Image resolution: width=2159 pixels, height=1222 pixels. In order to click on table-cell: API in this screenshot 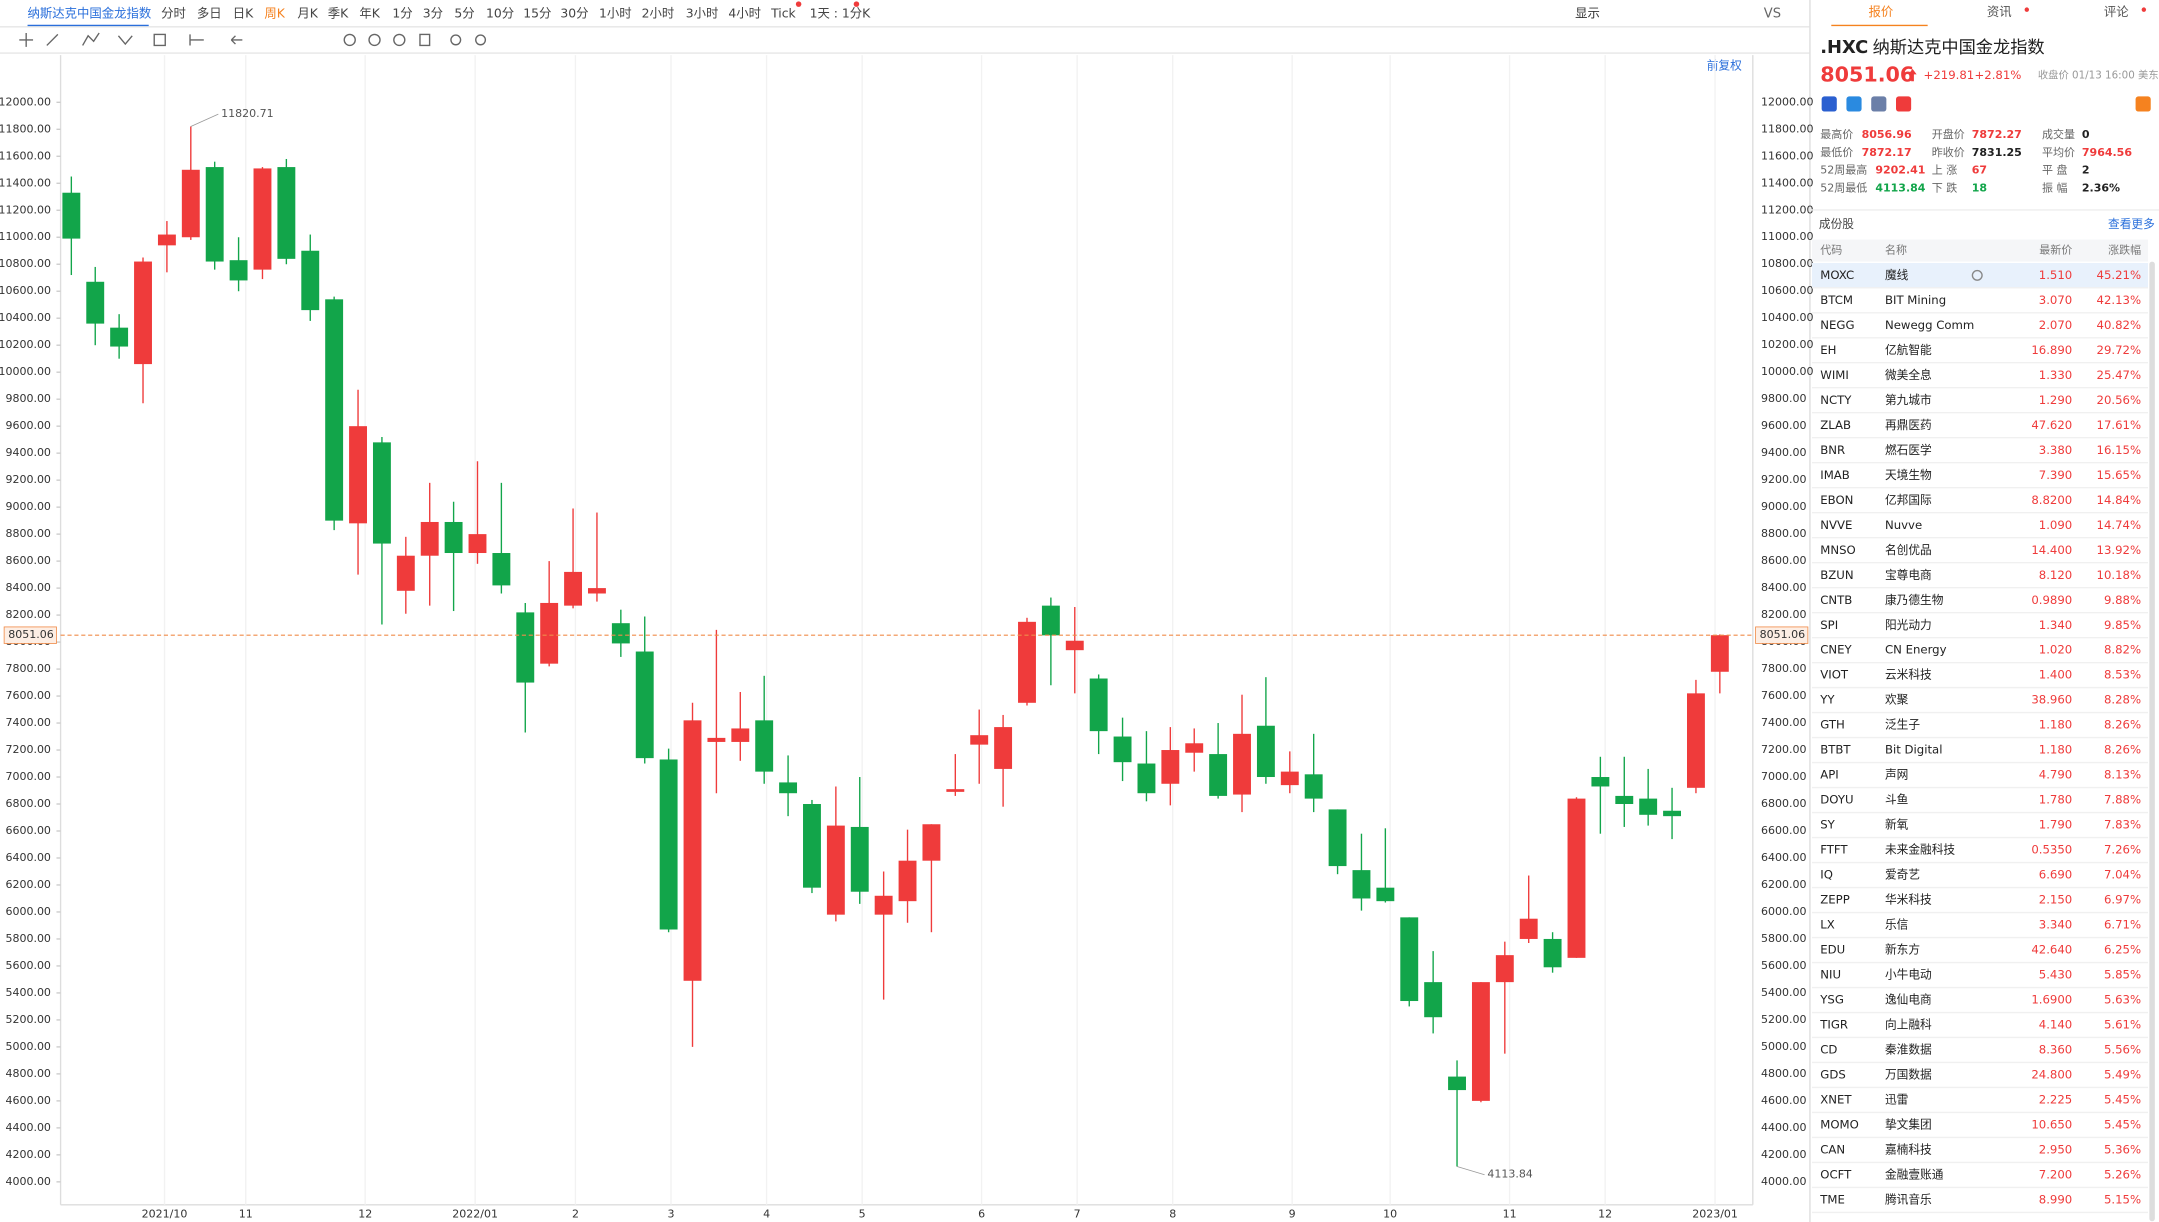, I will do `click(1829, 775)`.